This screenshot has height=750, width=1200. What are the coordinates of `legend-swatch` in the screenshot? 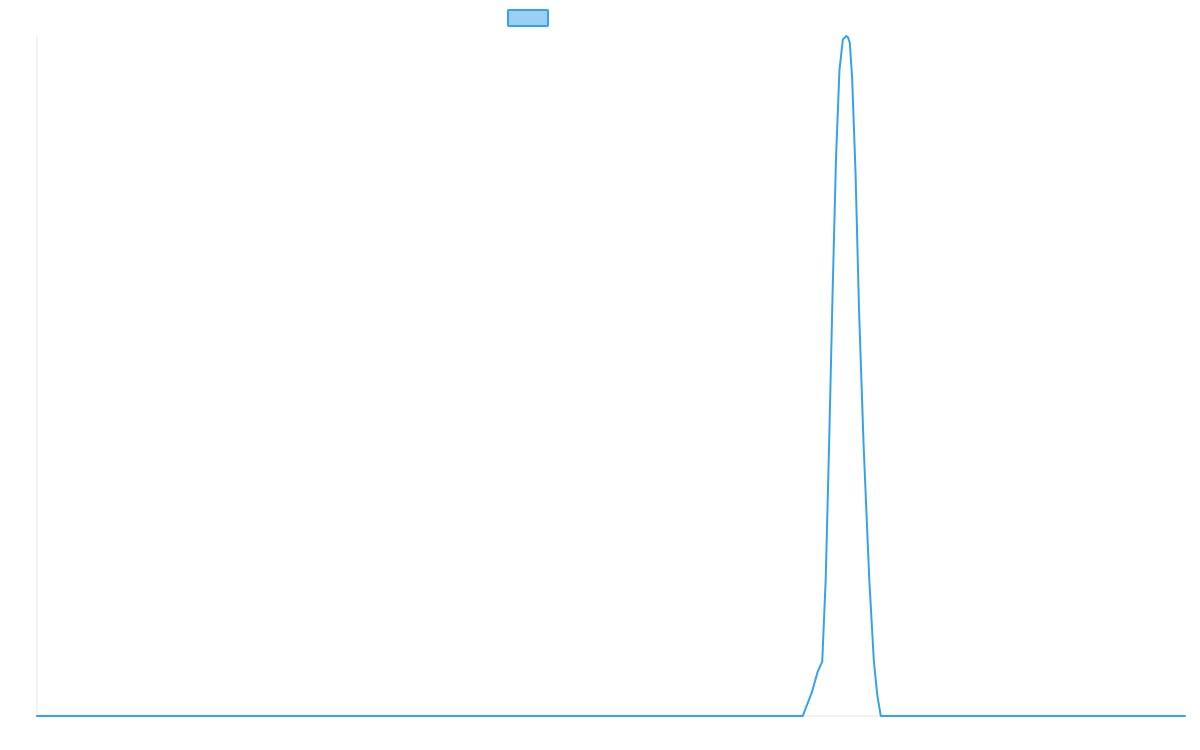 It's located at (528, 18).